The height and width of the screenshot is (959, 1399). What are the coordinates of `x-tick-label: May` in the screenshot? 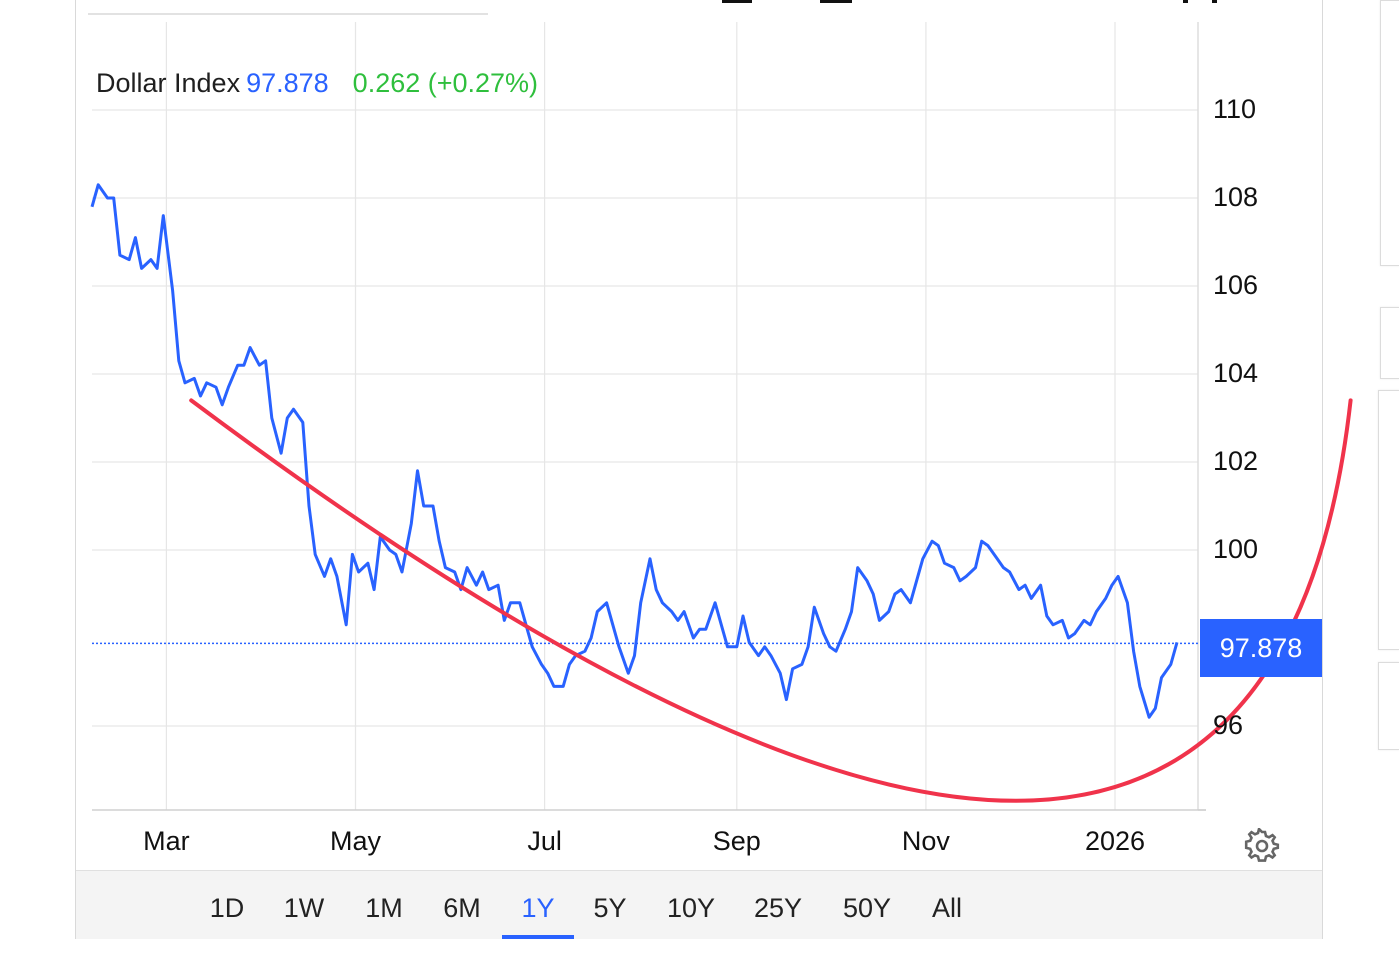 It's located at (355, 841).